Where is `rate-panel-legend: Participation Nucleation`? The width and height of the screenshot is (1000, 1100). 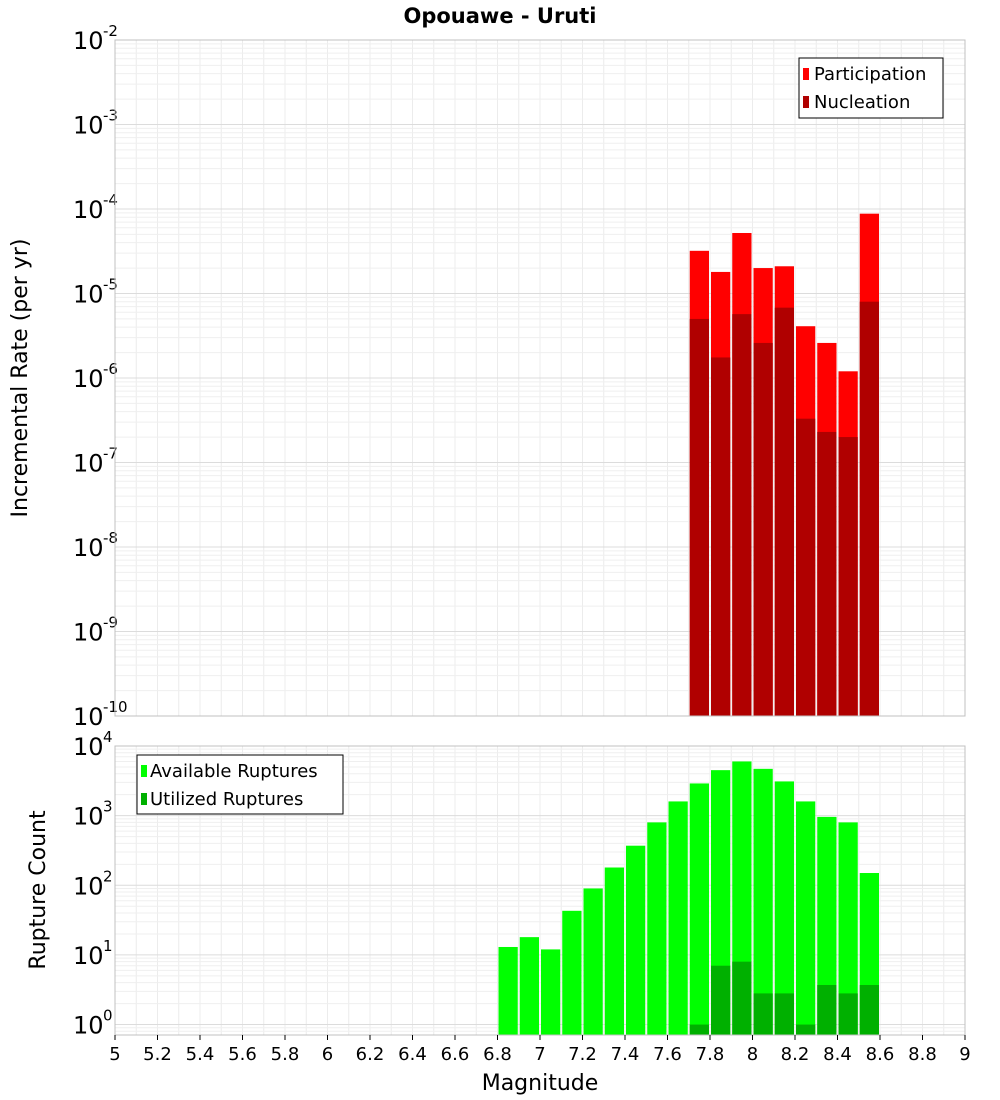 rate-panel-legend: Participation Nucleation is located at coordinates (871, 88).